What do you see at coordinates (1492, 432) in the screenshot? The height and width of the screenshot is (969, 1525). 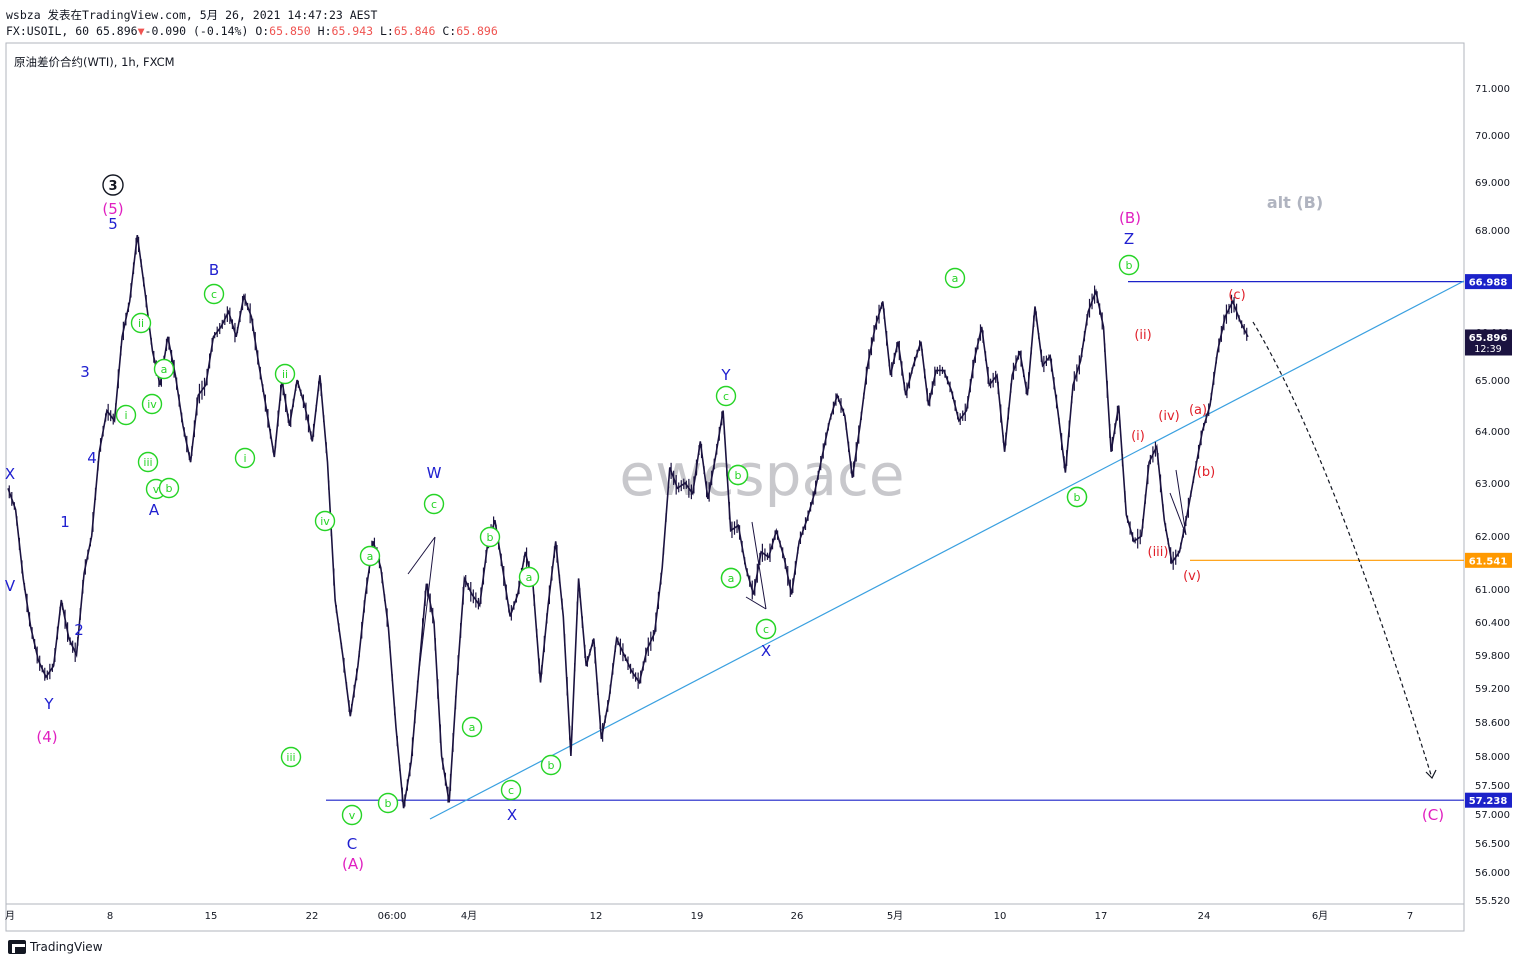 I see `y-tick-label: 64.000` at bounding box center [1492, 432].